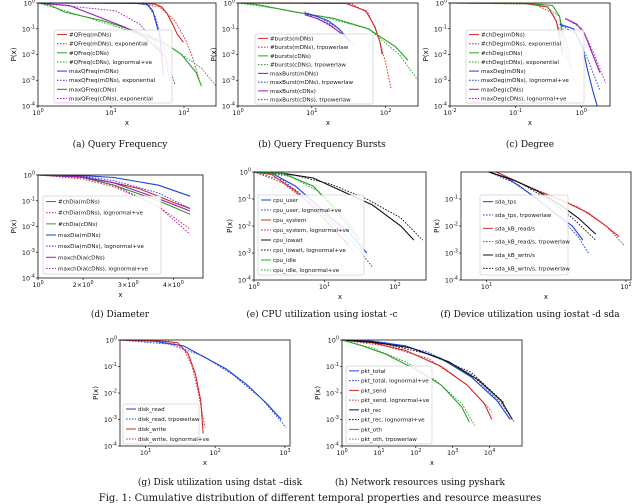 Image resolution: width=640 pixels, height=504 pixels. Describe the element at coordinates (228, 54) in the screenshot. I see `y-tick-label-b-2: 10⁻²` at that location.